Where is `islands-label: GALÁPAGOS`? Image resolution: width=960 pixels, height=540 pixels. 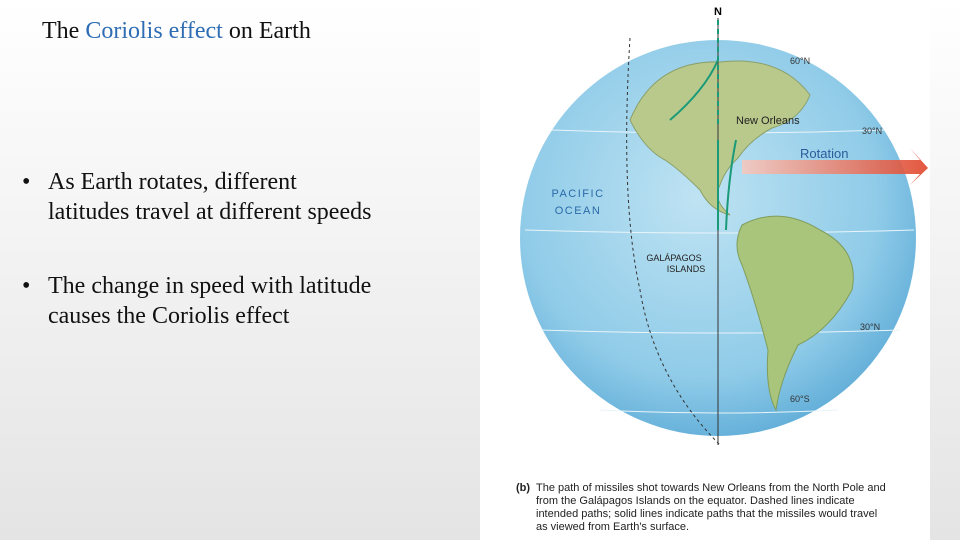
islands-label: GALÁPAGOS is located at coordinates (673, 258).